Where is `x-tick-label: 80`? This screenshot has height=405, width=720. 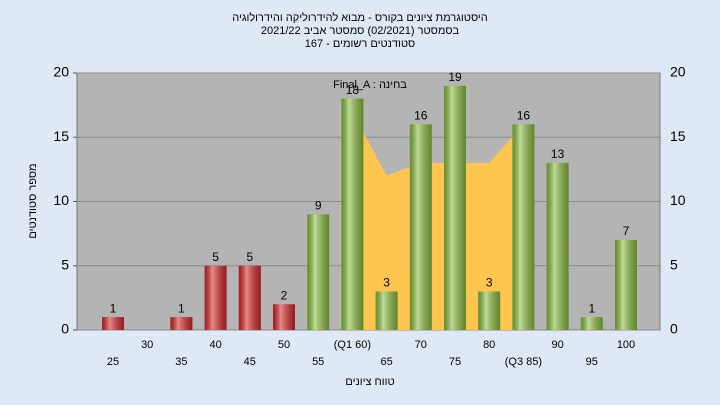 x-tick-label: 80 is located at coordinates (489, 345).